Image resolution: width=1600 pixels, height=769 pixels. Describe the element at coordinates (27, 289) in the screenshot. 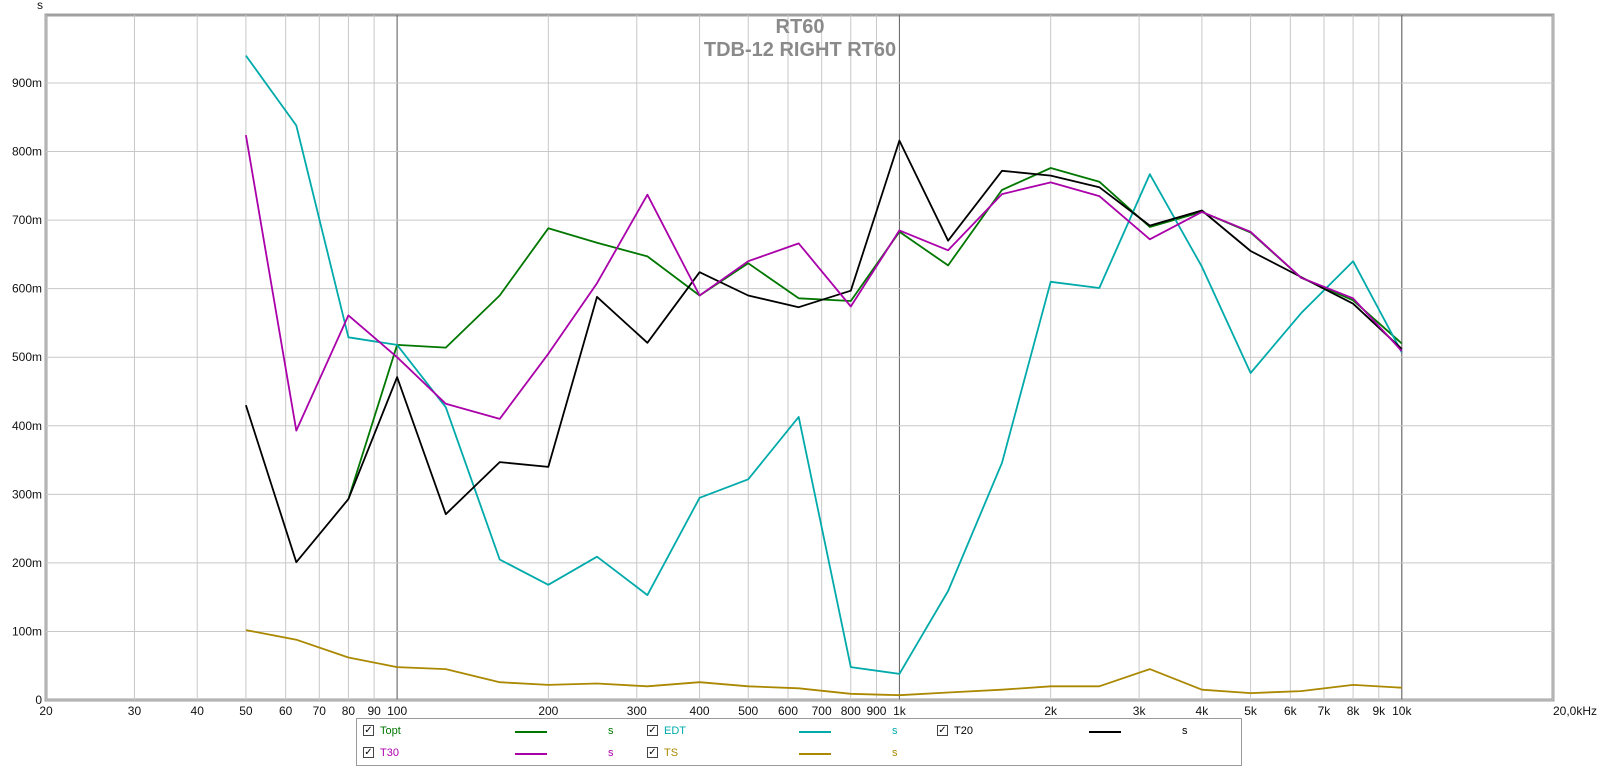

I see `y-tick-label: 600m` at that location.